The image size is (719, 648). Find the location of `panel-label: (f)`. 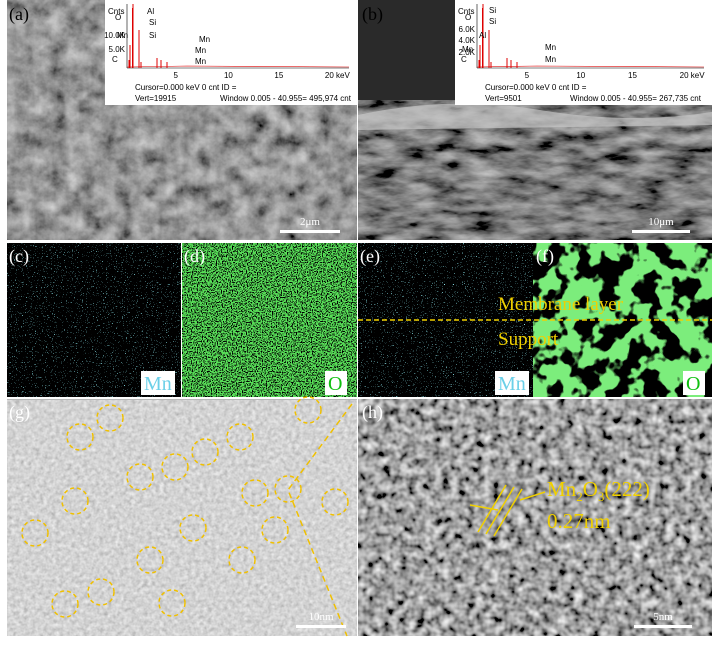

panel-label: (f) is located at coordinates (545, 256).